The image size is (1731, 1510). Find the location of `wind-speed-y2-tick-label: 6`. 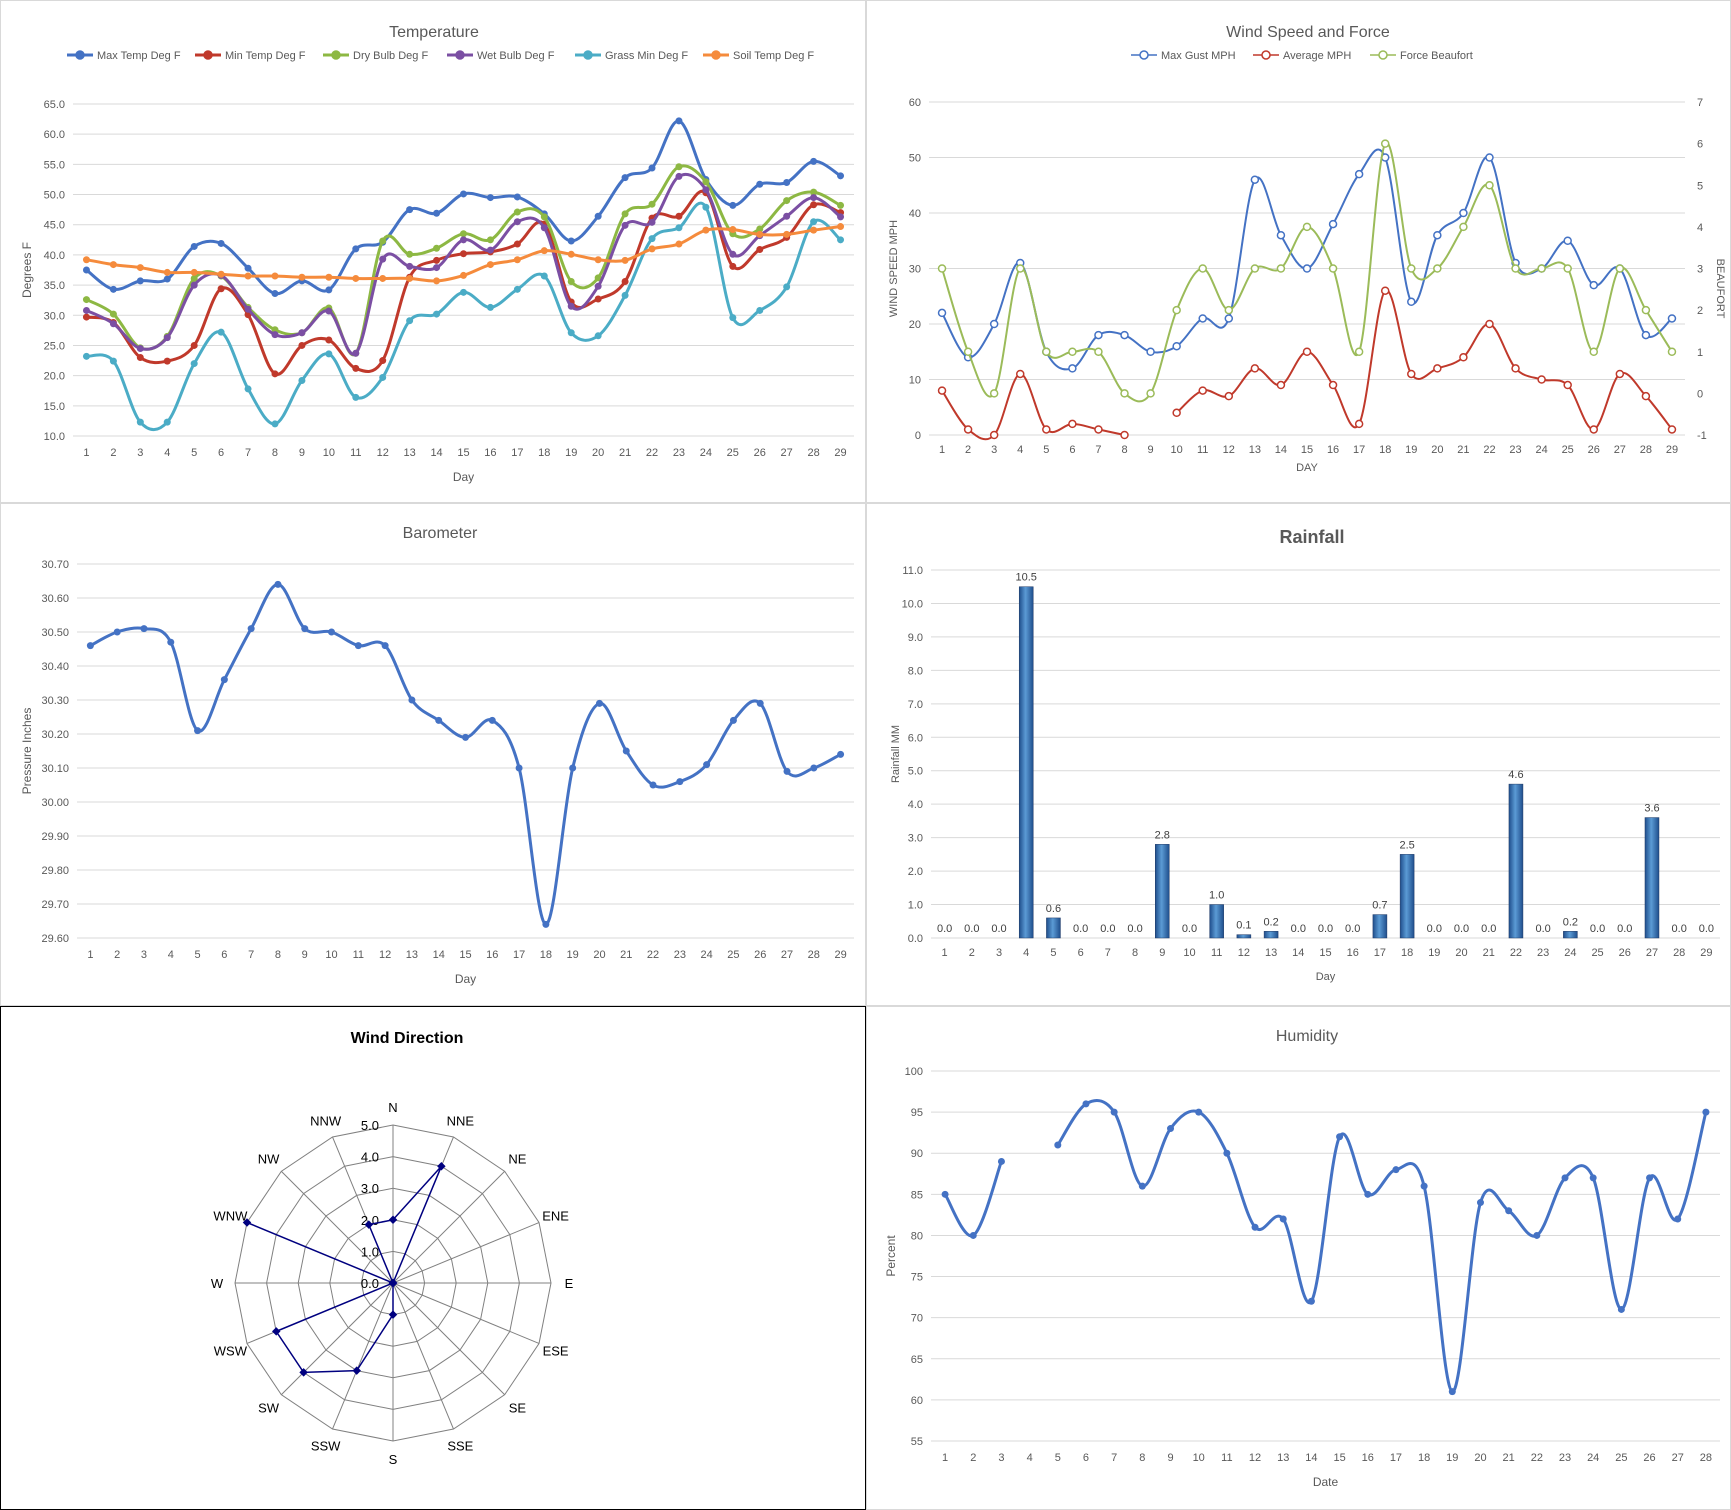

wind-speed-y2-tick-label: 6 is located at coordinates (1700, 145).